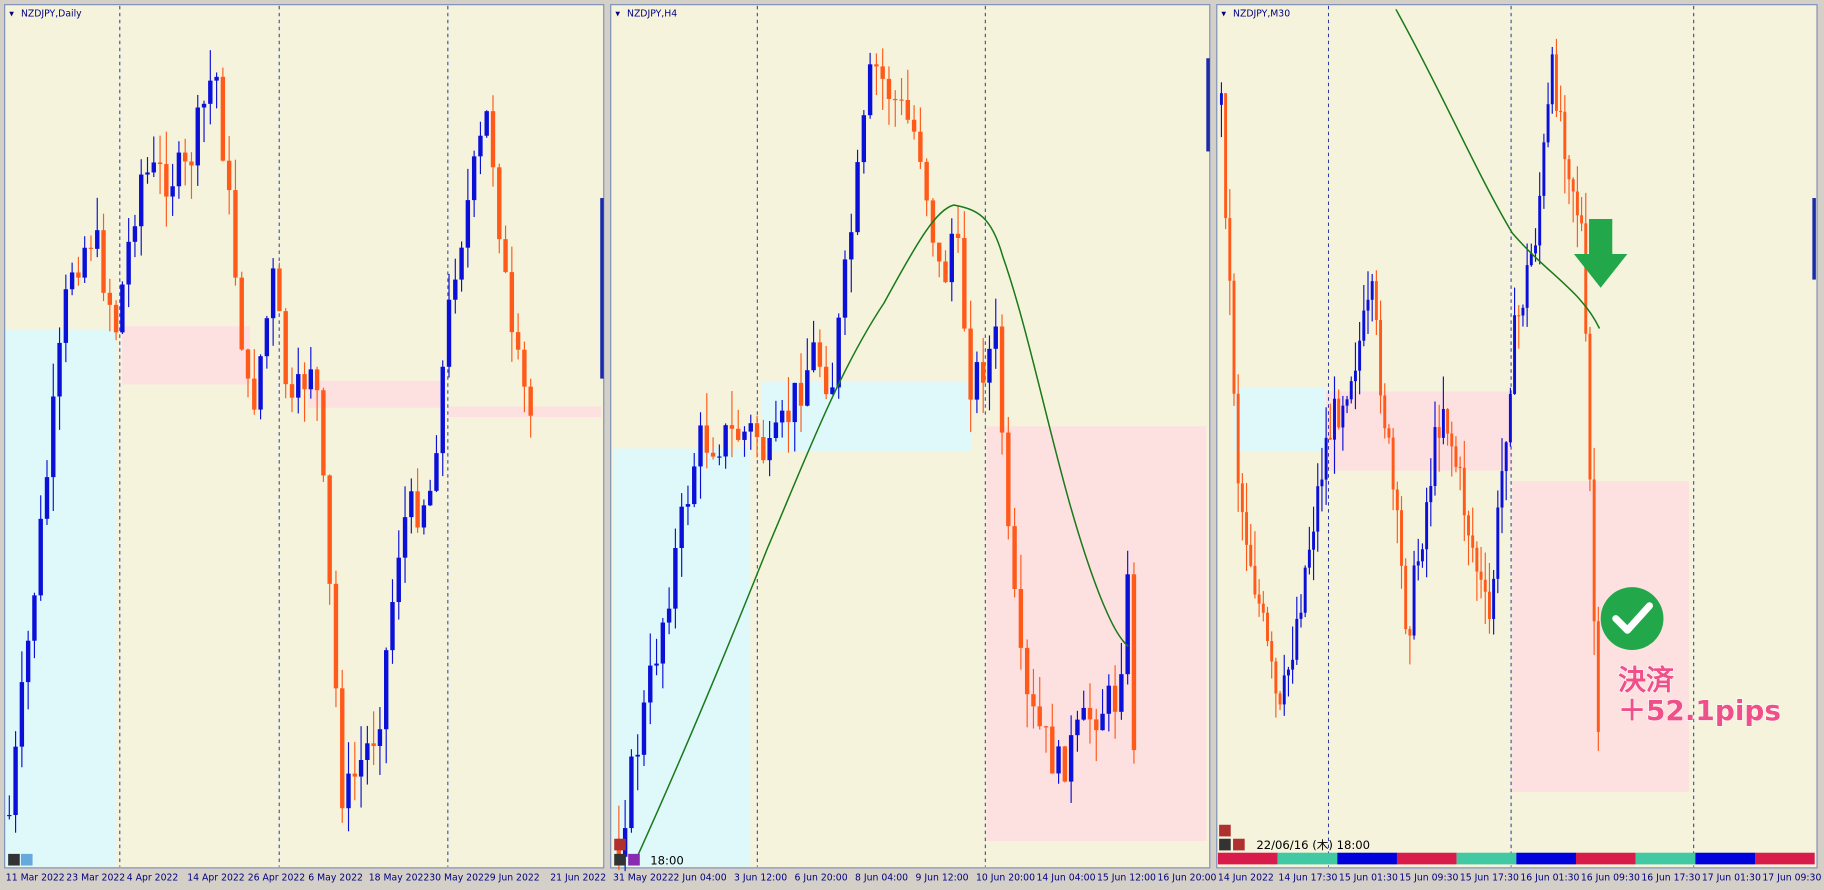 The image size is (1824, 890). I want to click on x-tick-label: 15 Jun 17:30, so click(1489, 878).